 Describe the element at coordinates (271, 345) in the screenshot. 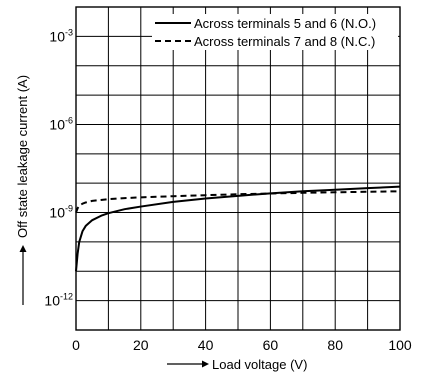

I see `x-tick-label: 60` at that location.